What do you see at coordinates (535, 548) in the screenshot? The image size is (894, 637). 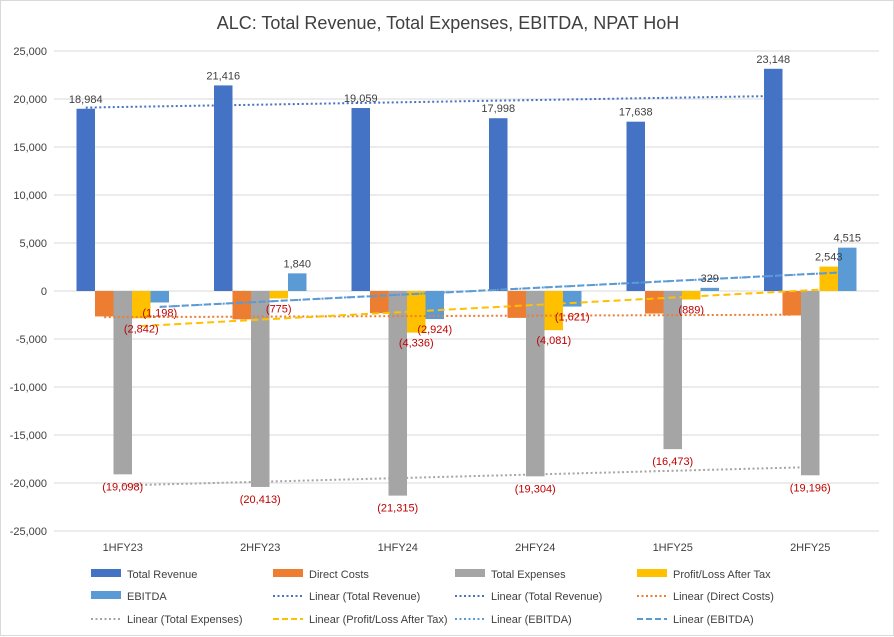 I see `x-category-label: 2HFY24` at bounding box center [535, 548].